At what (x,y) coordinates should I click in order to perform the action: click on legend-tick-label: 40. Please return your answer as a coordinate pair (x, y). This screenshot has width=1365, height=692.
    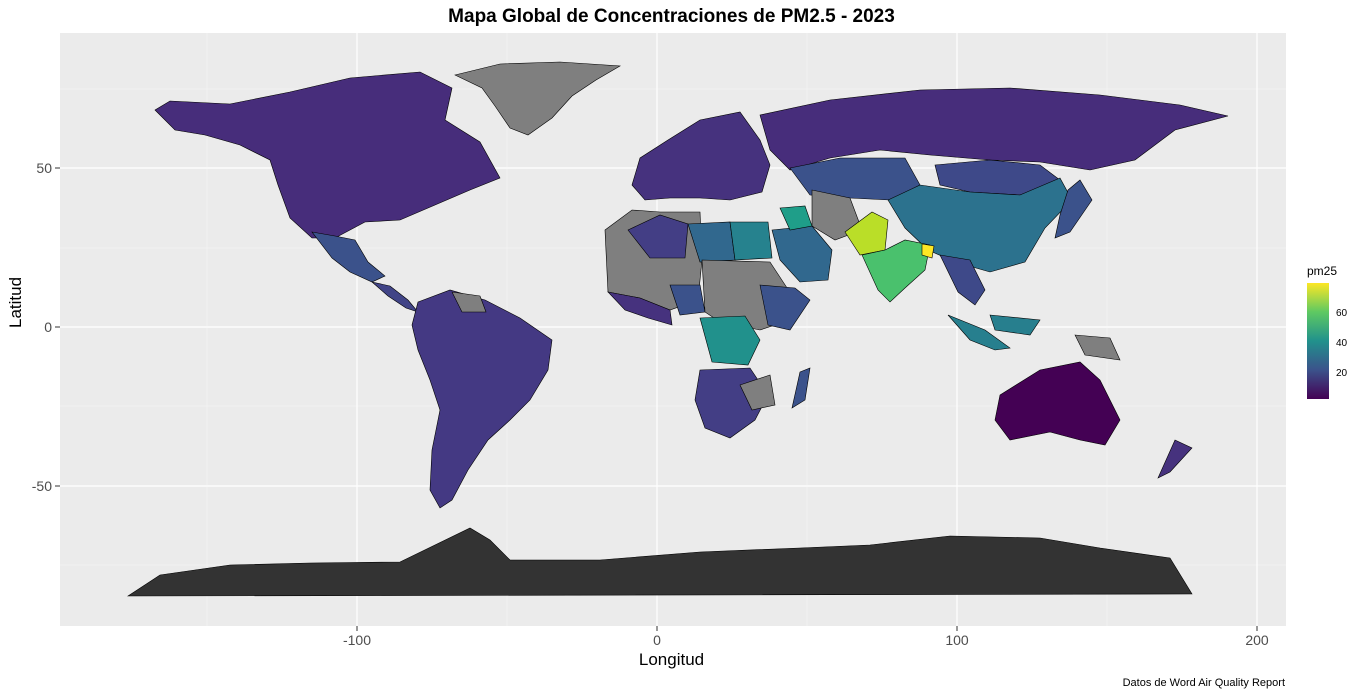
    Looking at the image, I should click on (1342, 343).